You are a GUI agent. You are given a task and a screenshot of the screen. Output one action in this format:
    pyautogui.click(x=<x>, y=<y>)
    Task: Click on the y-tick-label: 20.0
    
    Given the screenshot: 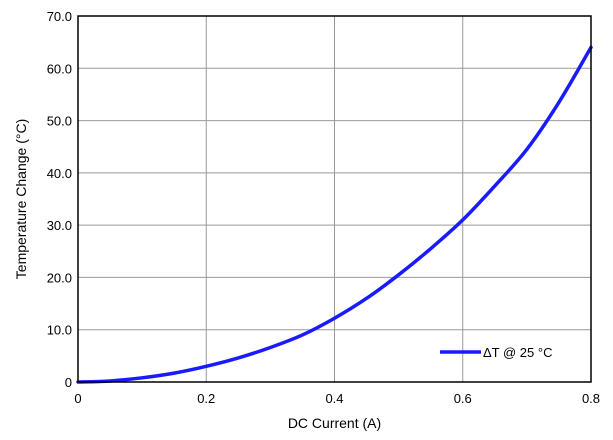 What is the action you would take?
    pyautogui.click(x=59, y=277)
    